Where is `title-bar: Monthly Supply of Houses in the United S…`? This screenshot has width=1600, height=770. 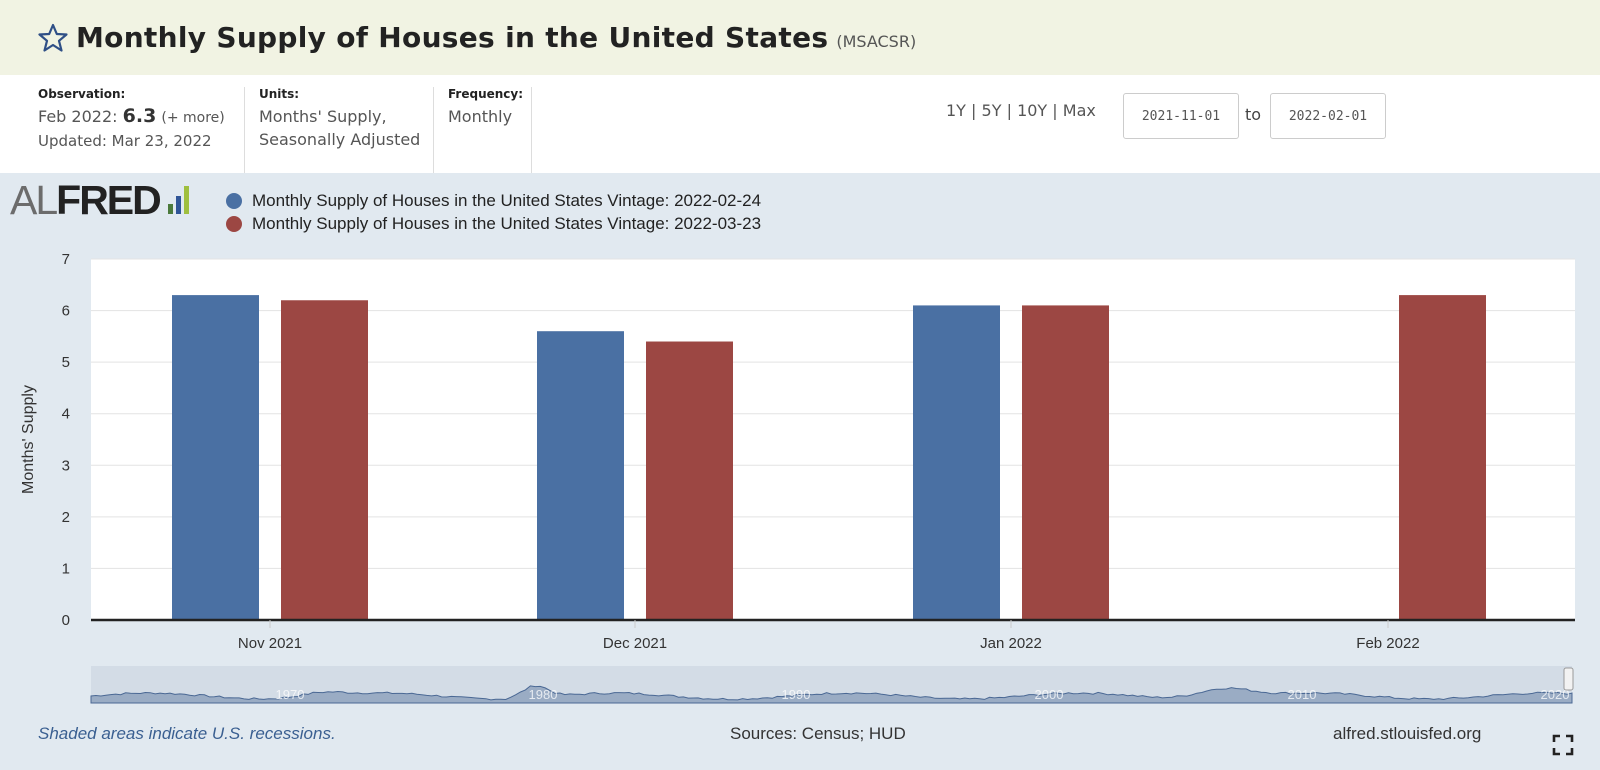 title-bar: Monthly Supply of Houses in the United S… is located at coordinates (800, 37).